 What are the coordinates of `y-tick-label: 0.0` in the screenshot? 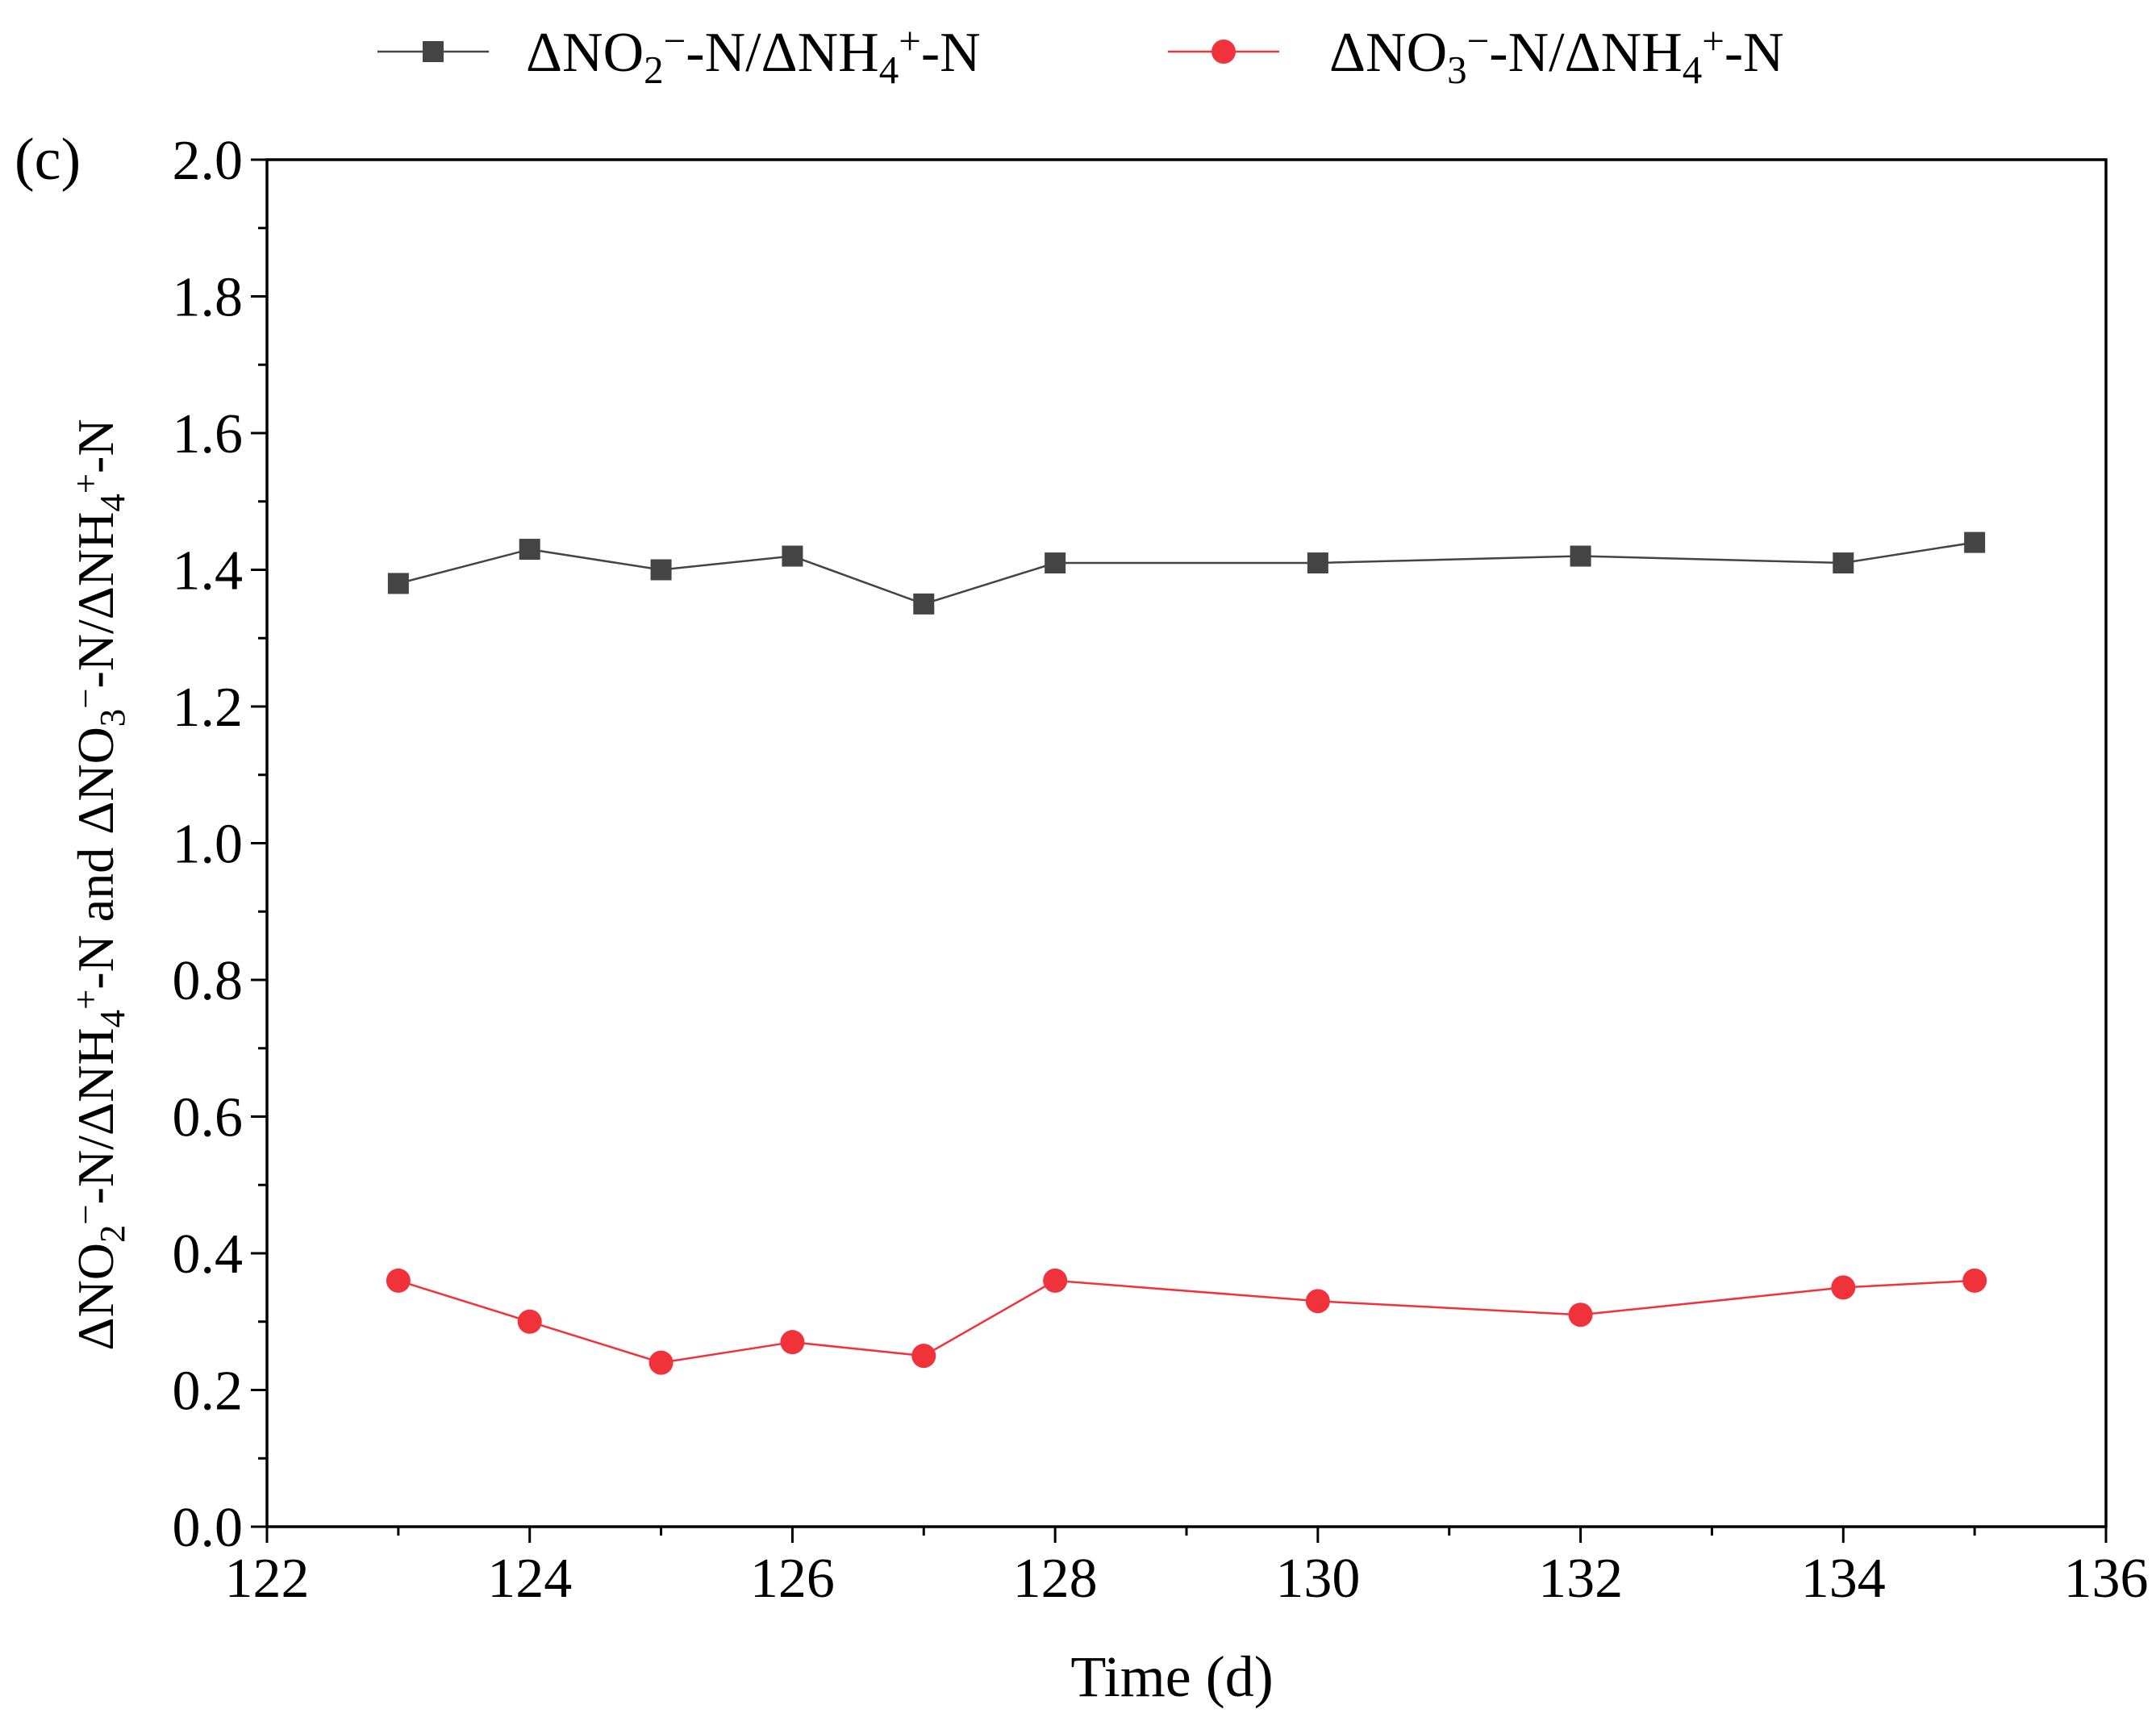 It's located at (209, 1528).